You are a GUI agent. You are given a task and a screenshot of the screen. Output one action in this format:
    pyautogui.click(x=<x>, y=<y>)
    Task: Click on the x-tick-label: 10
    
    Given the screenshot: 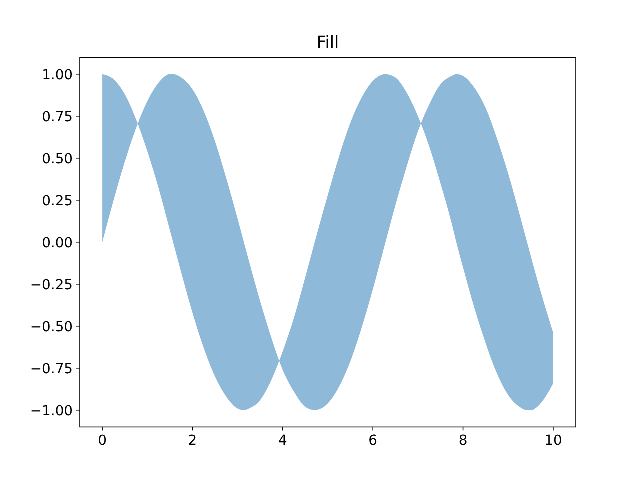 What is the action you would take?
    pyautogui.click(x=553, y=440)
    